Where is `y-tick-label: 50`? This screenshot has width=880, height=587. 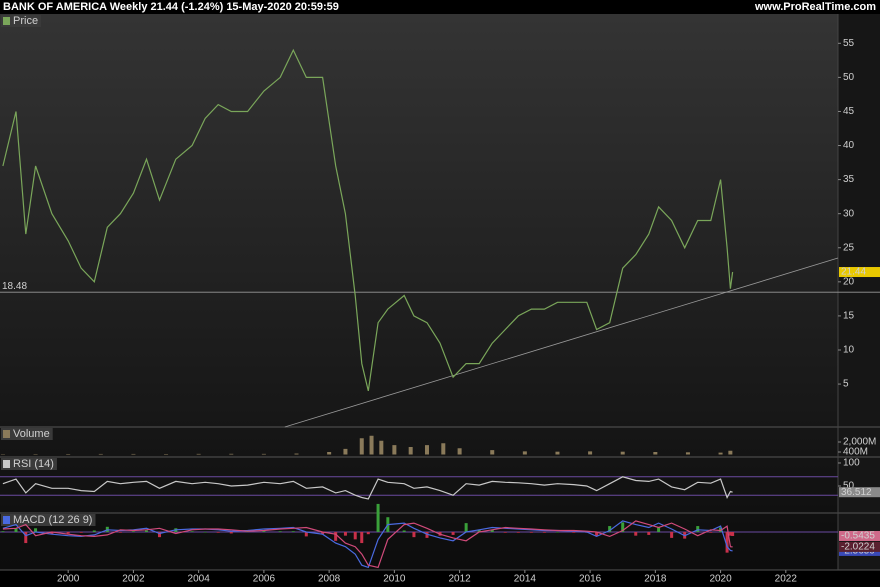
y-tick-label: 50 is located at coordinates (849, 77).